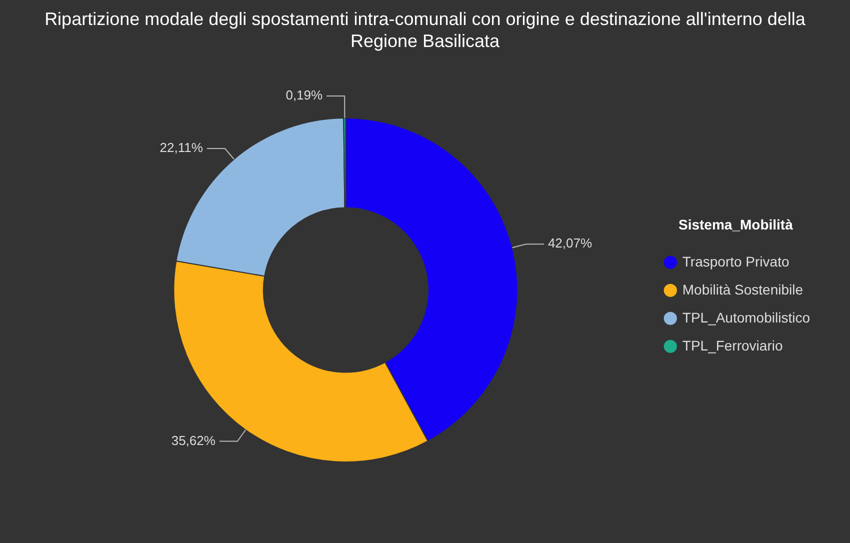 The height and width of the screenshot is (543, 850). What do you see at coordinates (570, 243) in the screenshot?
I see `data-label: 42,07%` at bounding box center [570, 243].